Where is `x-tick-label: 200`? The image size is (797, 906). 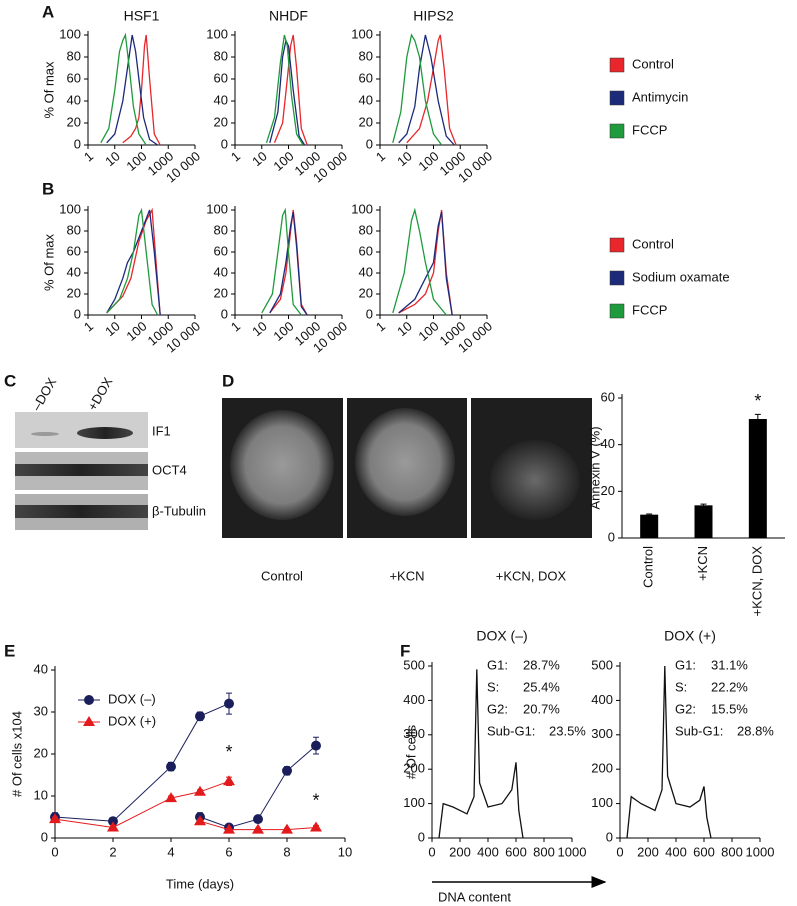
x-tick-label: 200 is located at coordinates (460, 851).